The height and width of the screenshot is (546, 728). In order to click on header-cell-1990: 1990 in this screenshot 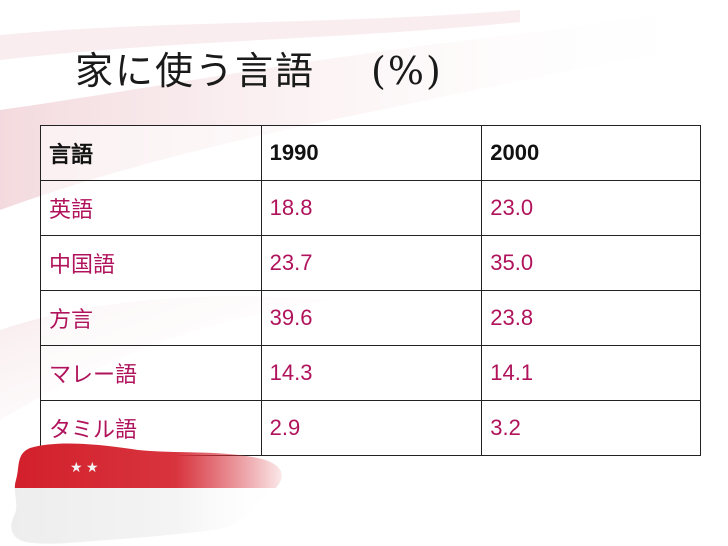, I will do `click(371, 153)`.